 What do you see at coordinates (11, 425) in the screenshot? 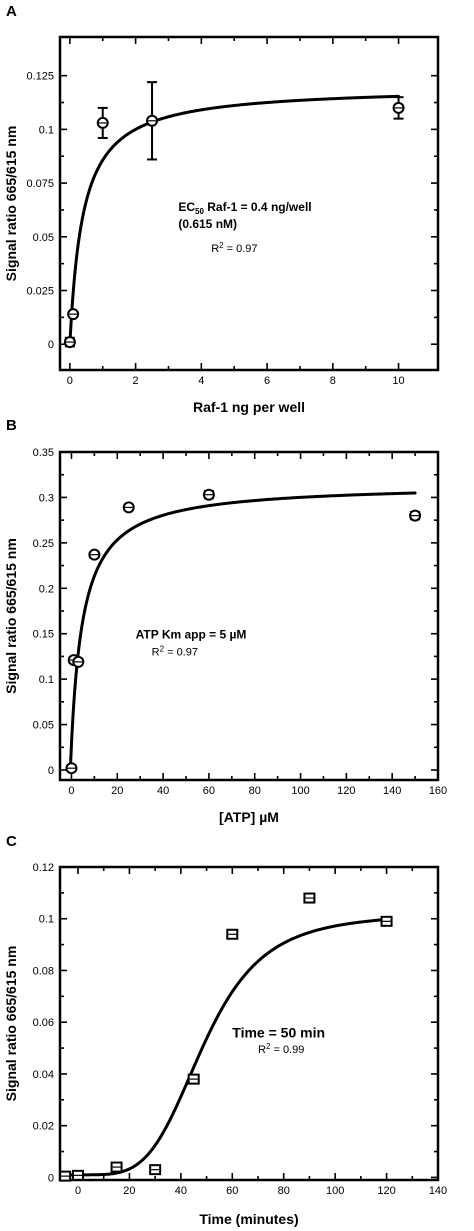
I see `panel-letter: B` at bounding box center [11, 425].